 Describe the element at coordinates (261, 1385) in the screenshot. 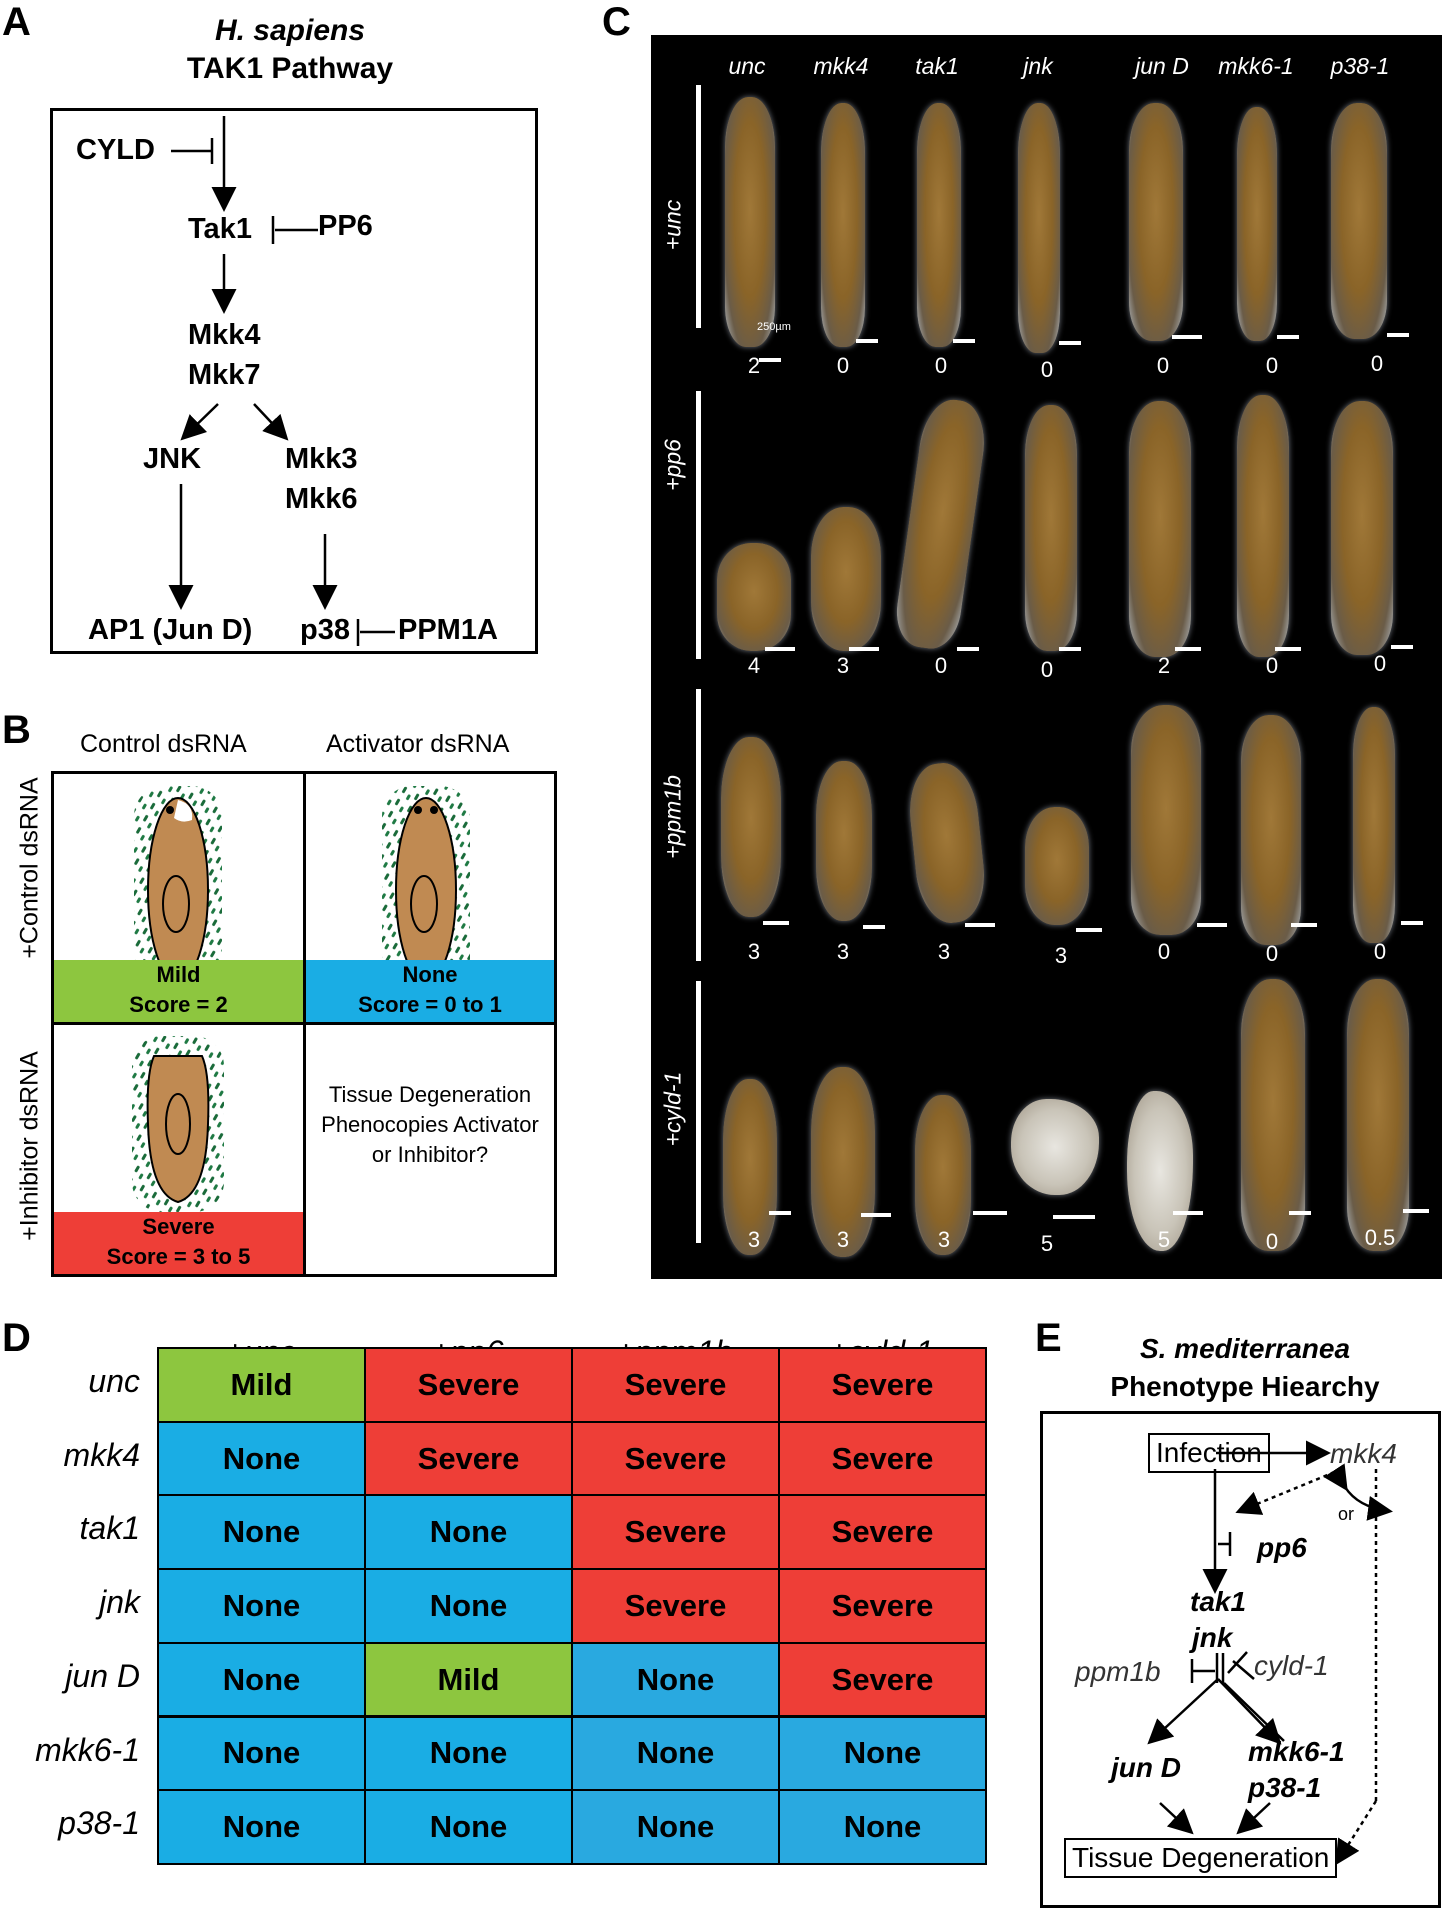

I see `d-cell: Mild` at that location.